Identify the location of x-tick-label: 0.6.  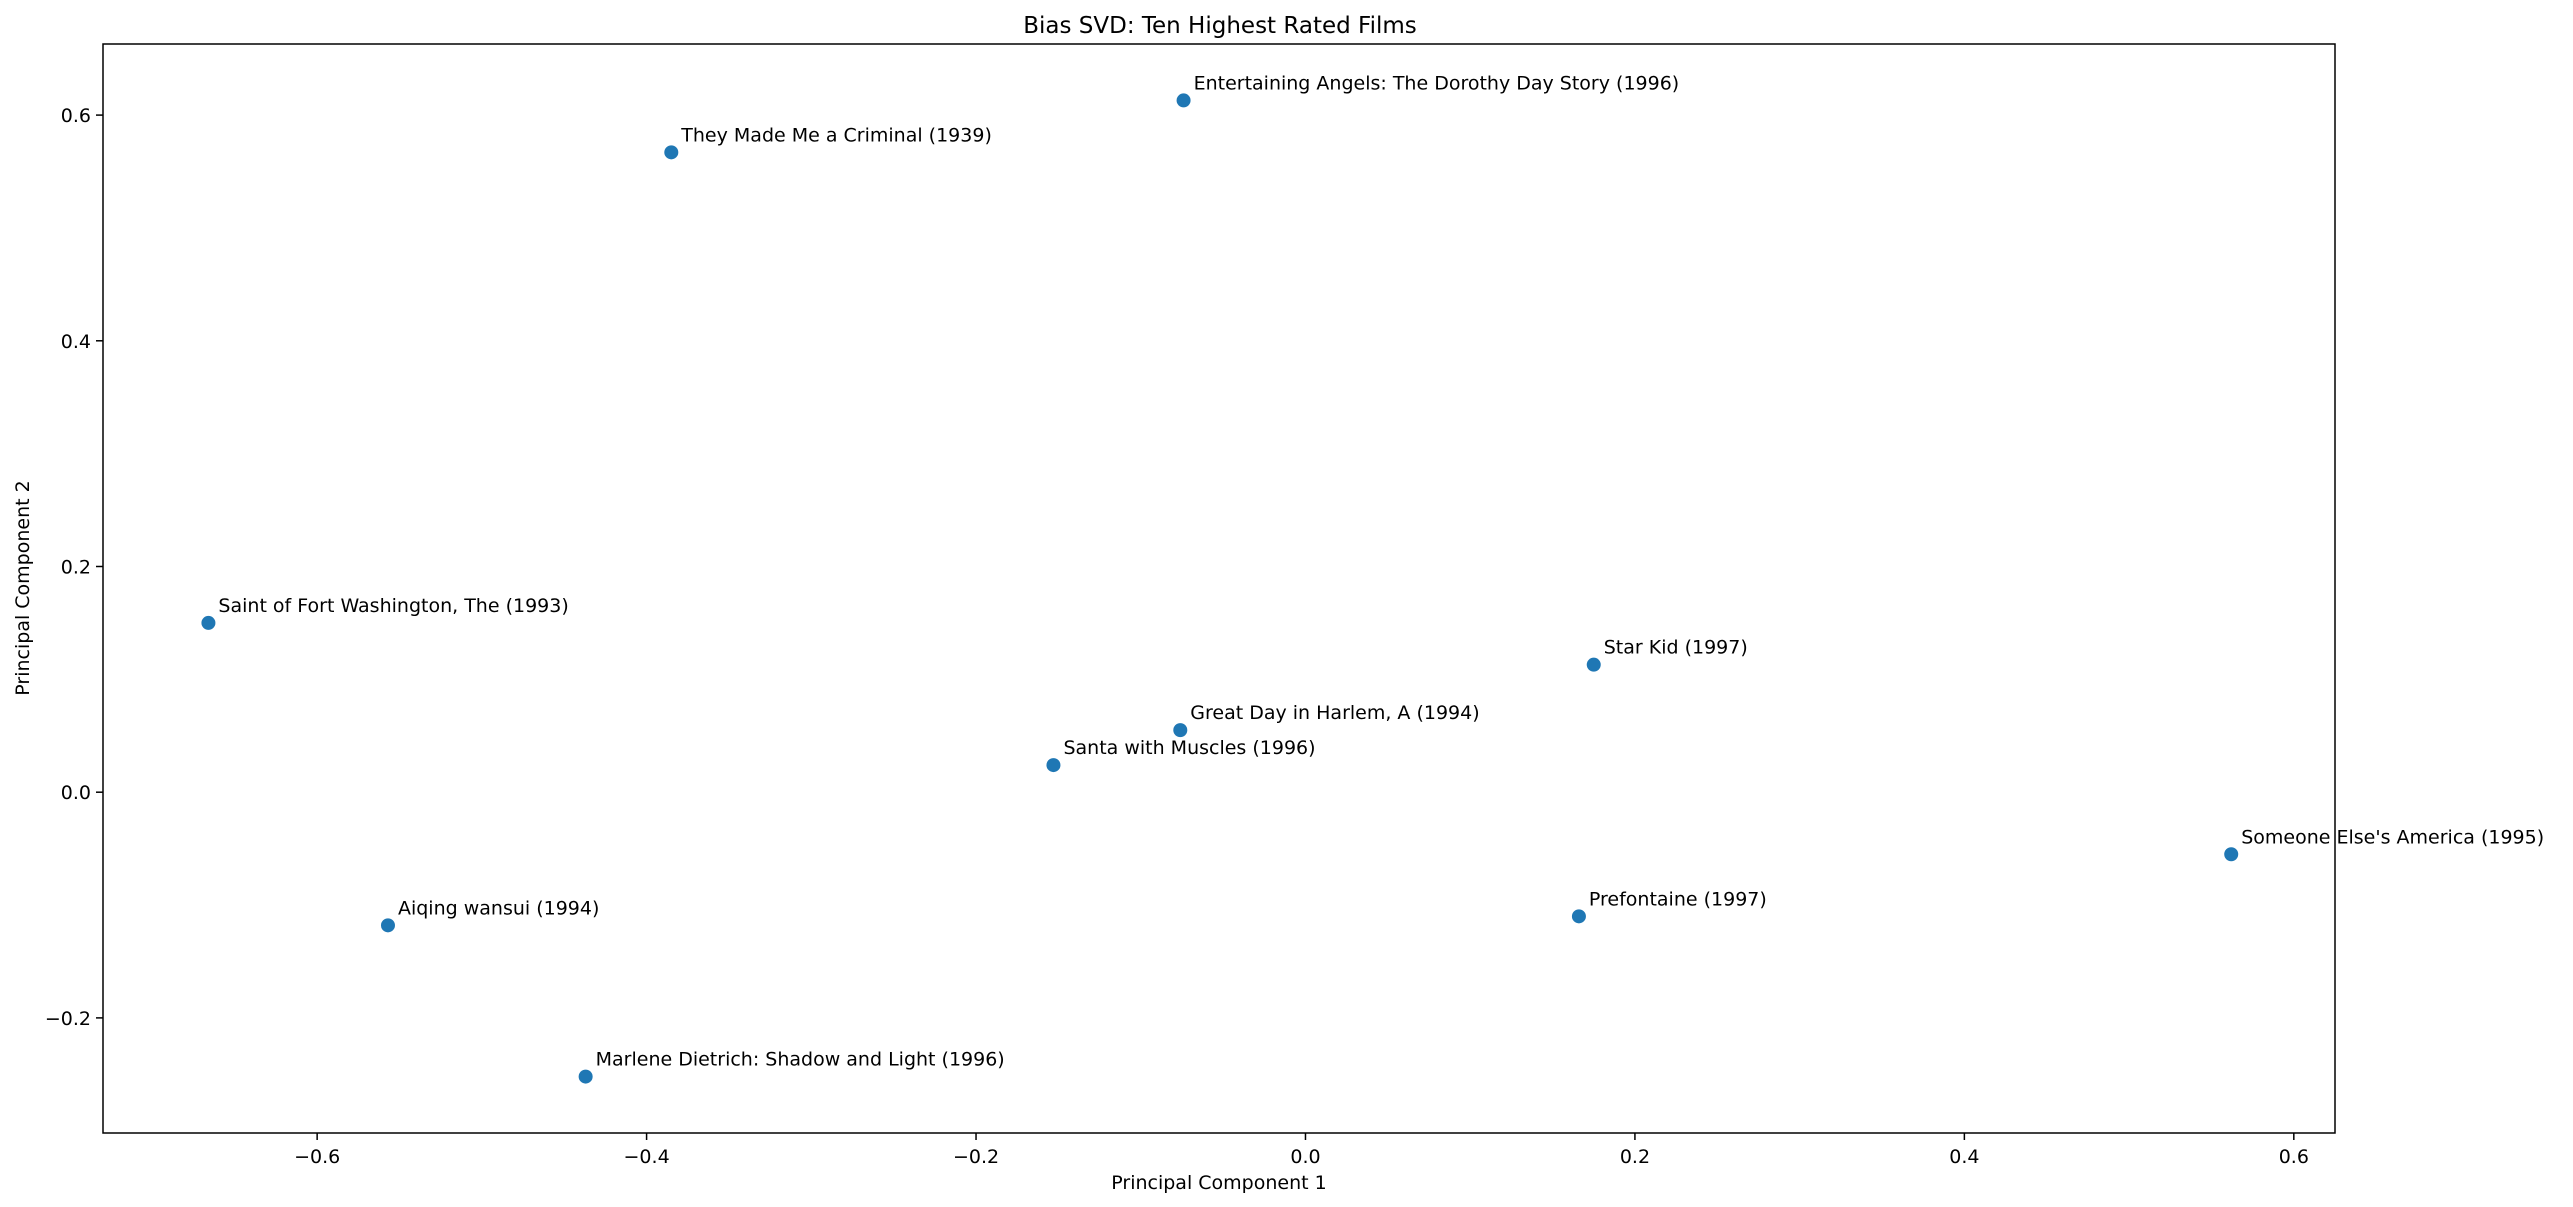
(2294, 1157).